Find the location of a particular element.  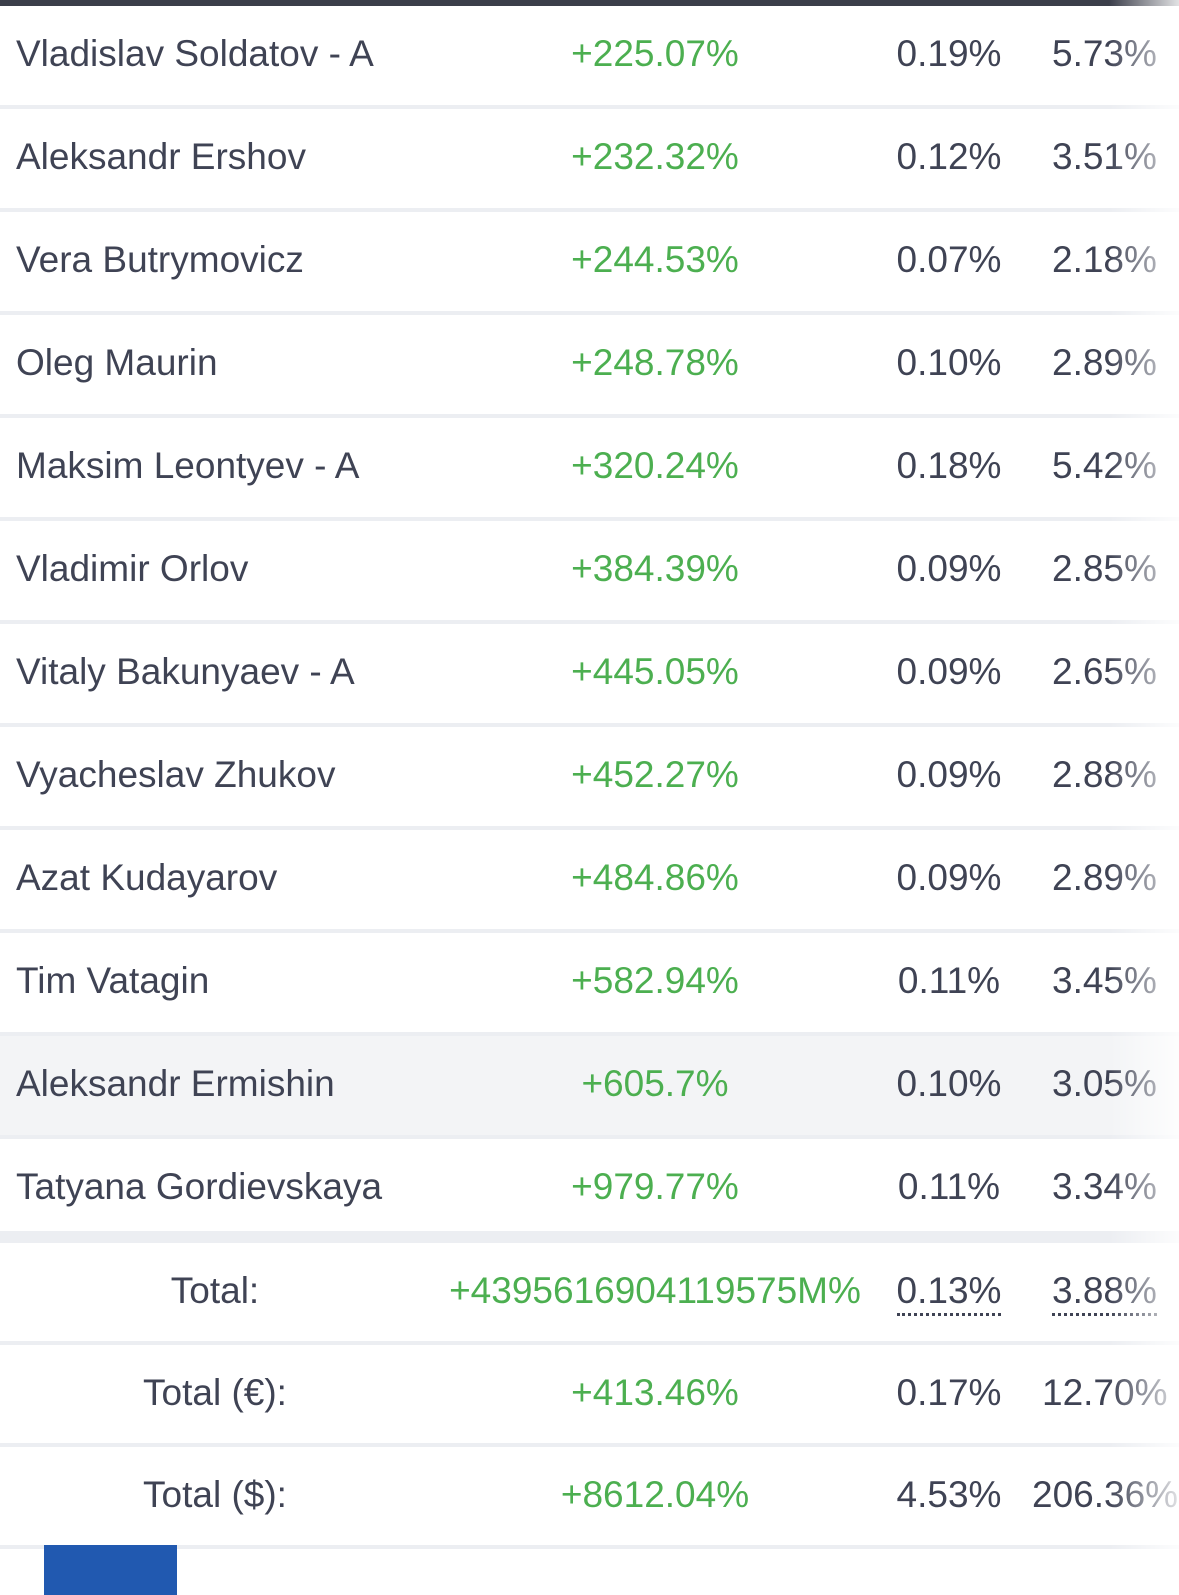

table-row: Tim Vatagin +582.94% 0.11% 3.45% is located at coordinates (589, 984).